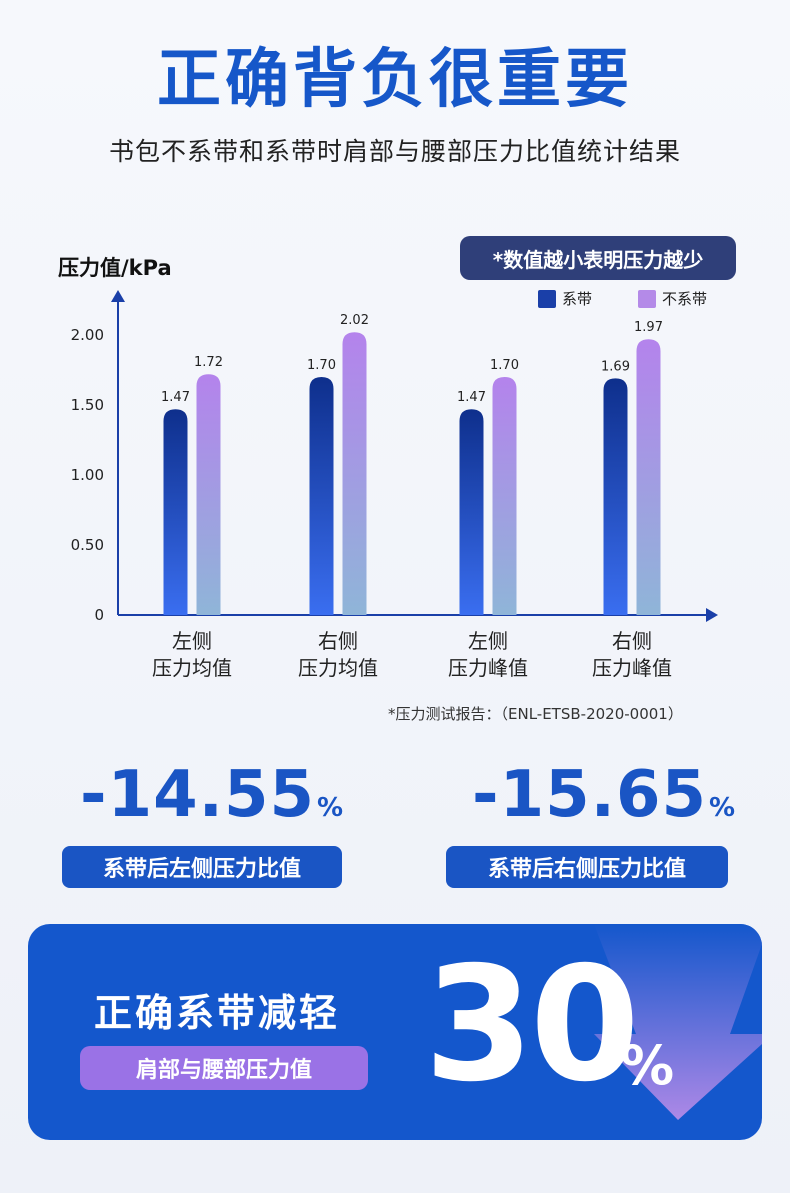  Describe the element at coordinates (685, 299) in the screenshot. I see `legend-label-series-1: 不系带` at that location.